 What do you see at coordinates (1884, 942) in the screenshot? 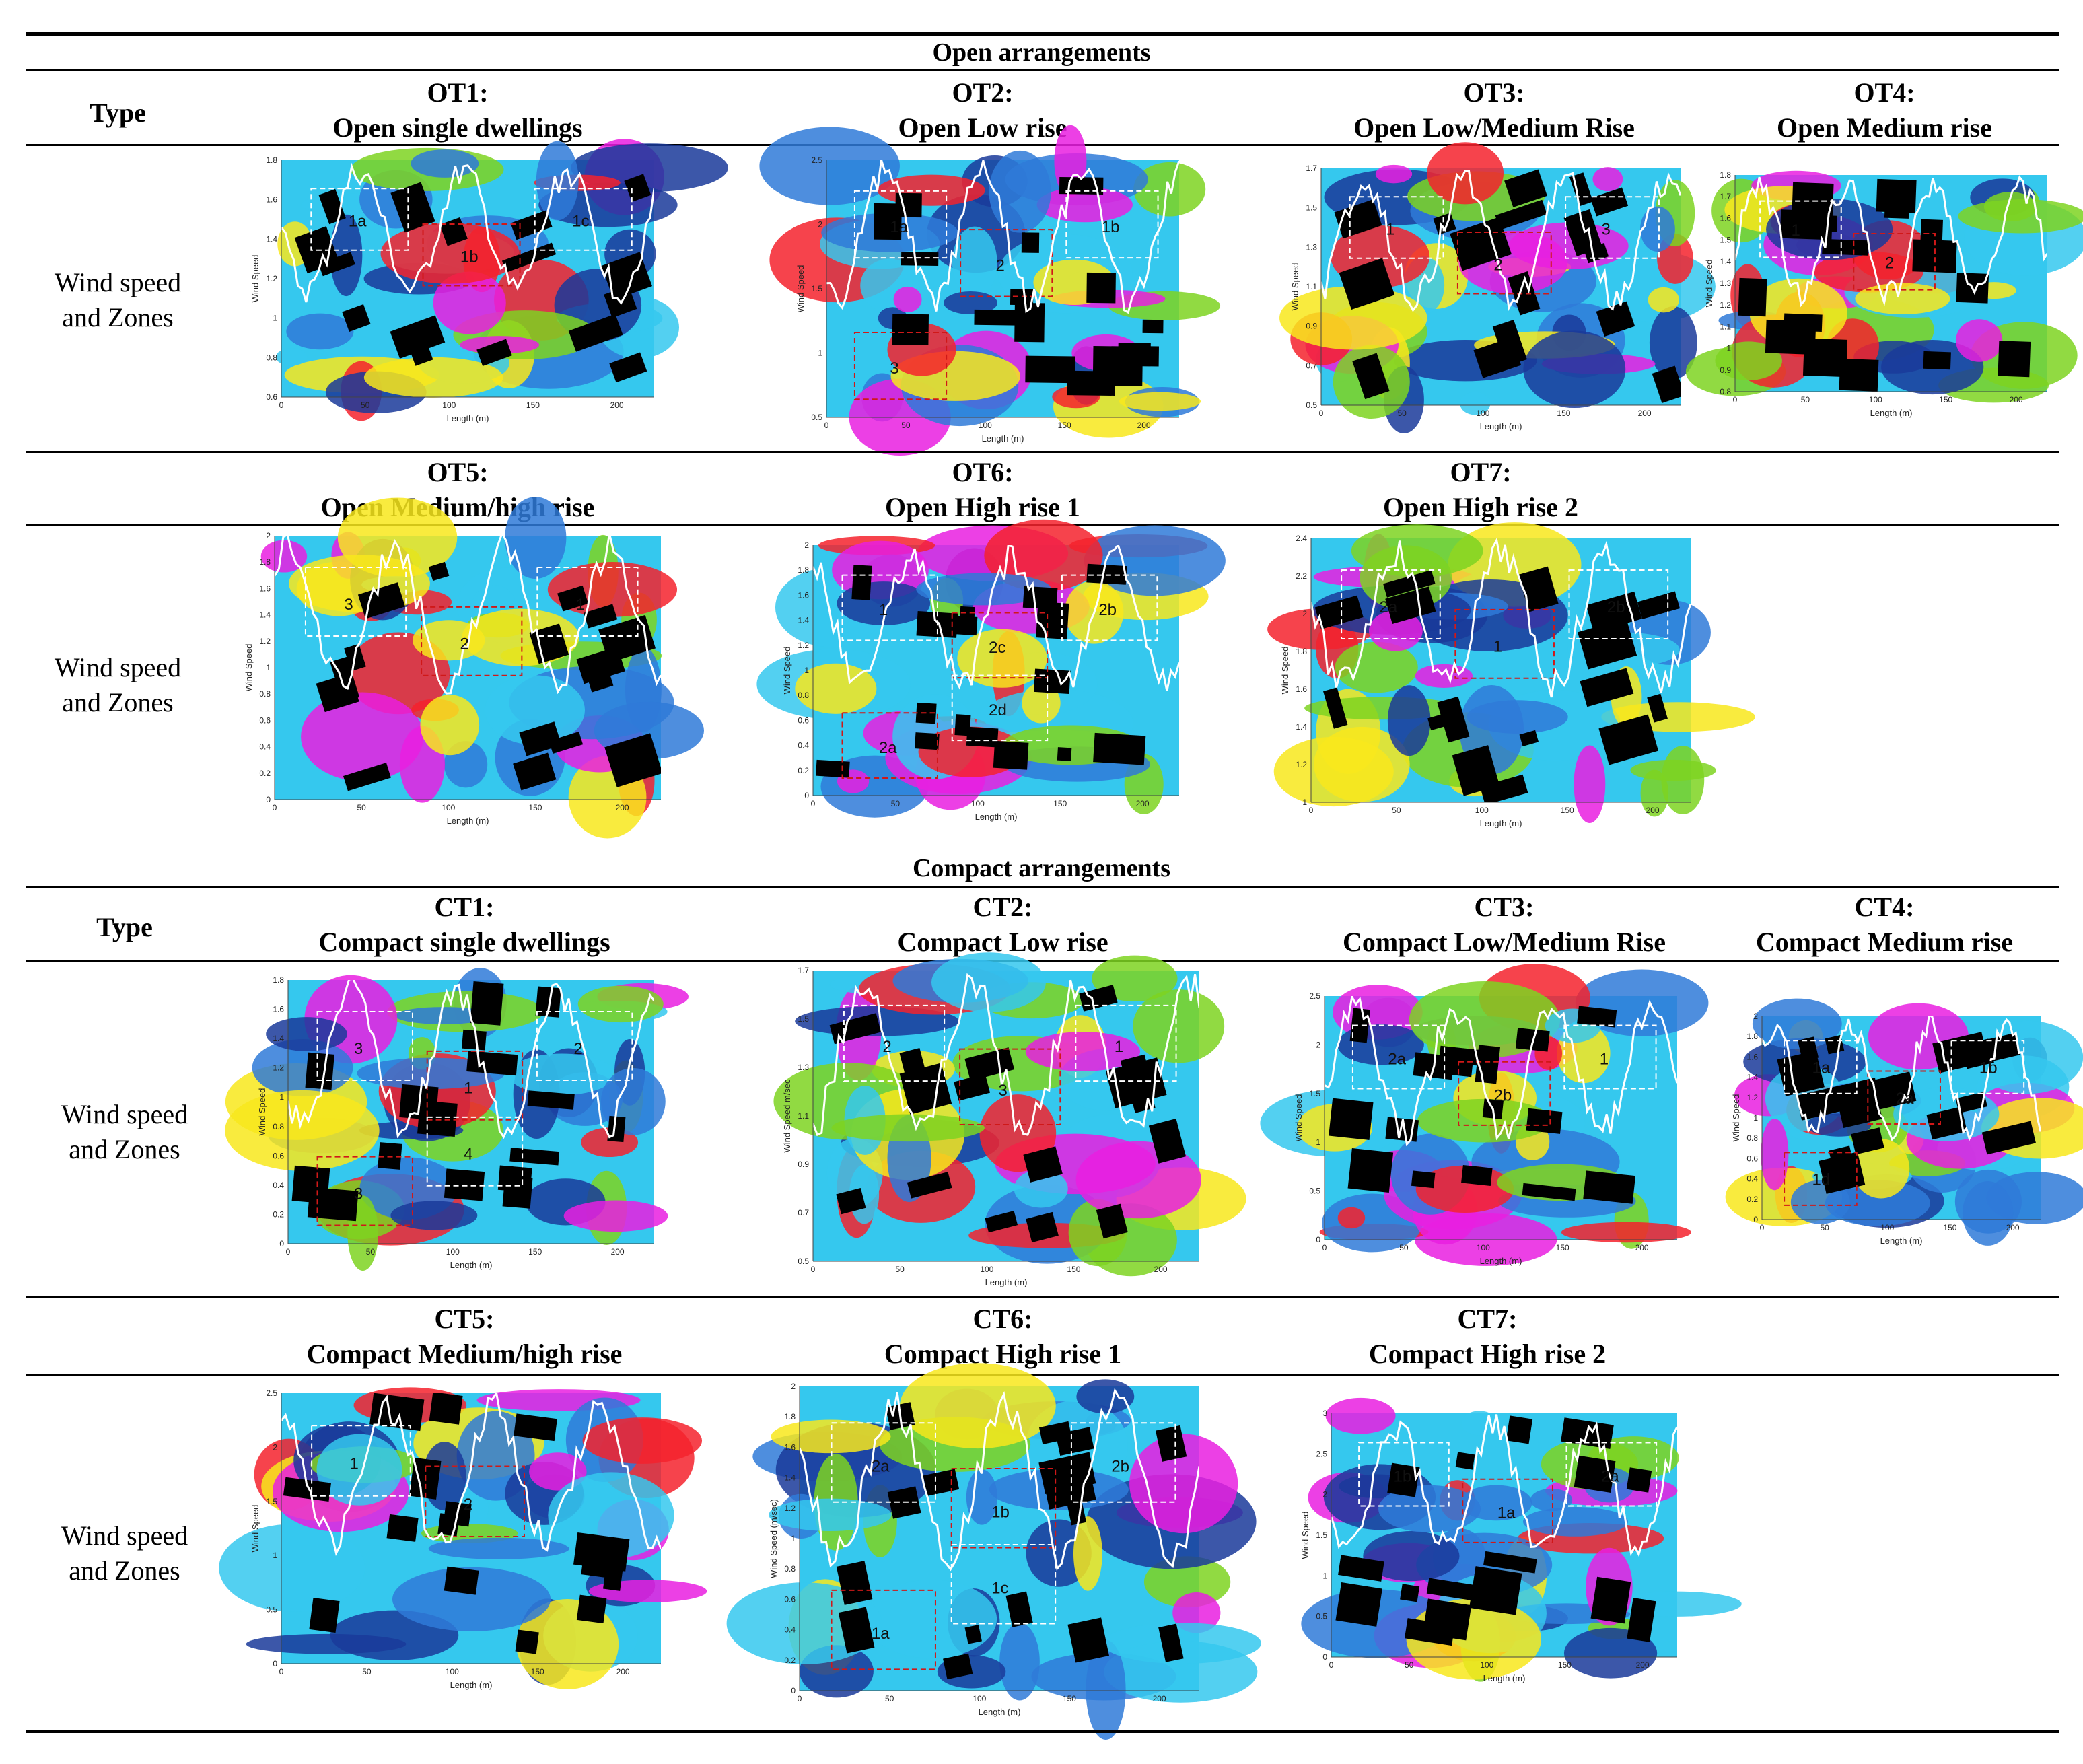
I see `name: Compact Medium rise` at bounding box center [1884, 942].